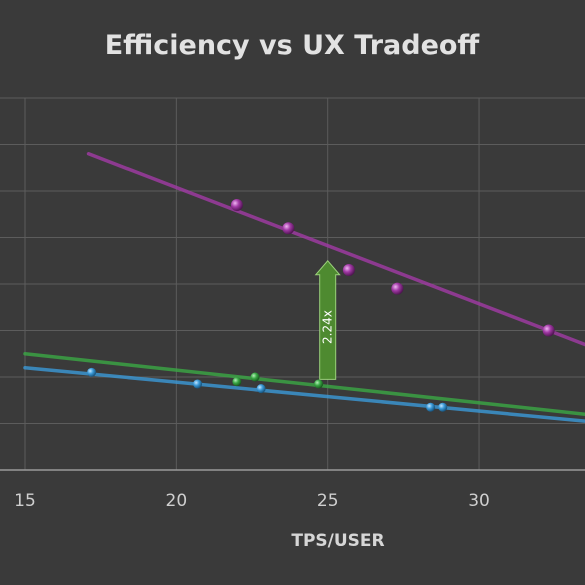 Image resolution: width=585 pixels, height=585 pixels. I want to click on ratio-arrow, so click(327, 319).